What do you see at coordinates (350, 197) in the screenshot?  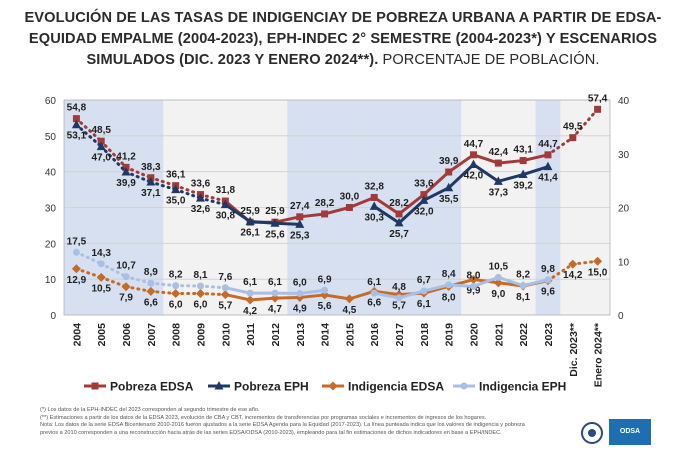 I see `data-label: 30,0` at bounding box center [350, 197].